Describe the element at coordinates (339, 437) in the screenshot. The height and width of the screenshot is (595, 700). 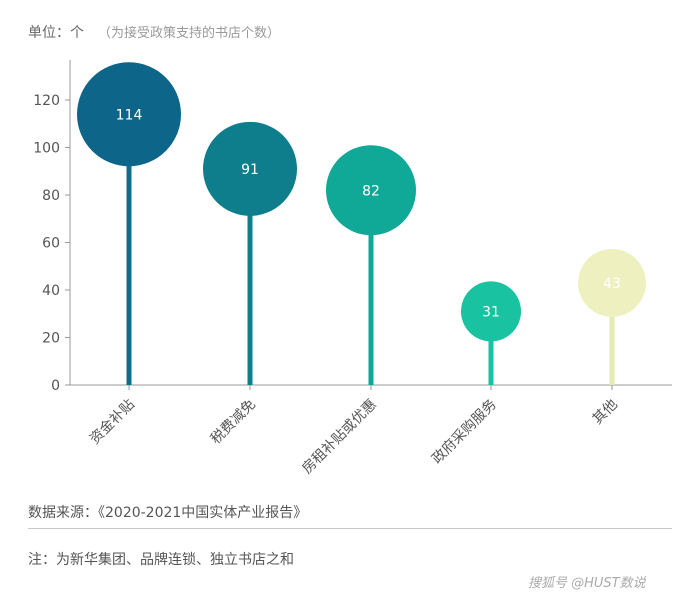
I see `x-tick-label: 房租补贴或优惠` at that location.